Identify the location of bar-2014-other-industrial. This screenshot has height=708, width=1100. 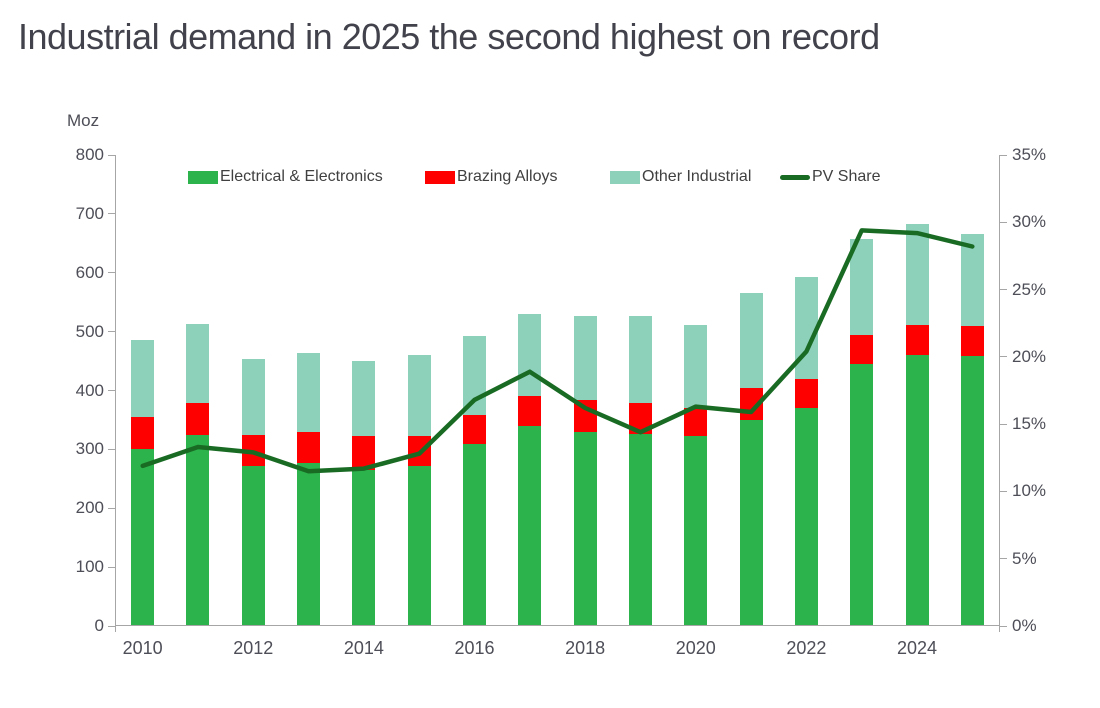
(364, 398).